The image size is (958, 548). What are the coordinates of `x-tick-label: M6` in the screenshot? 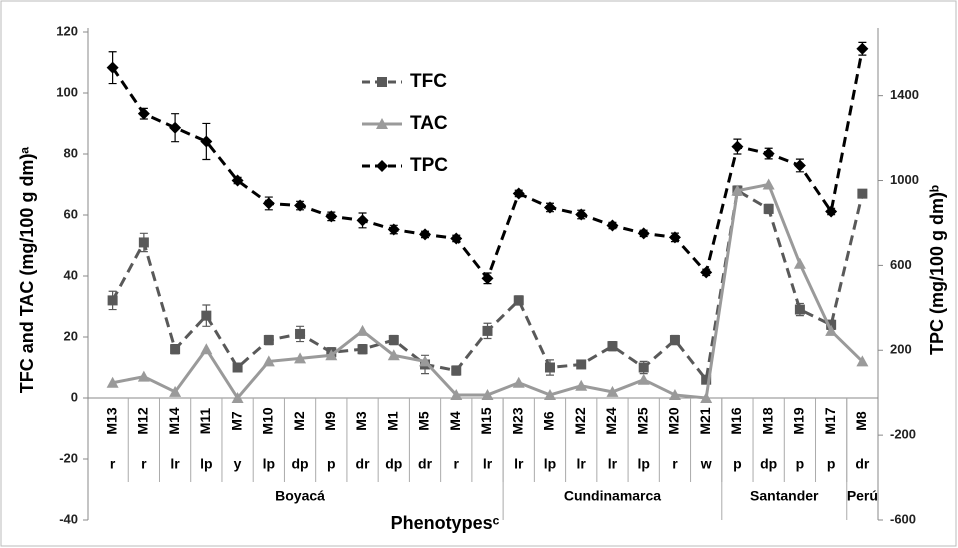 It's located at (549, 421).